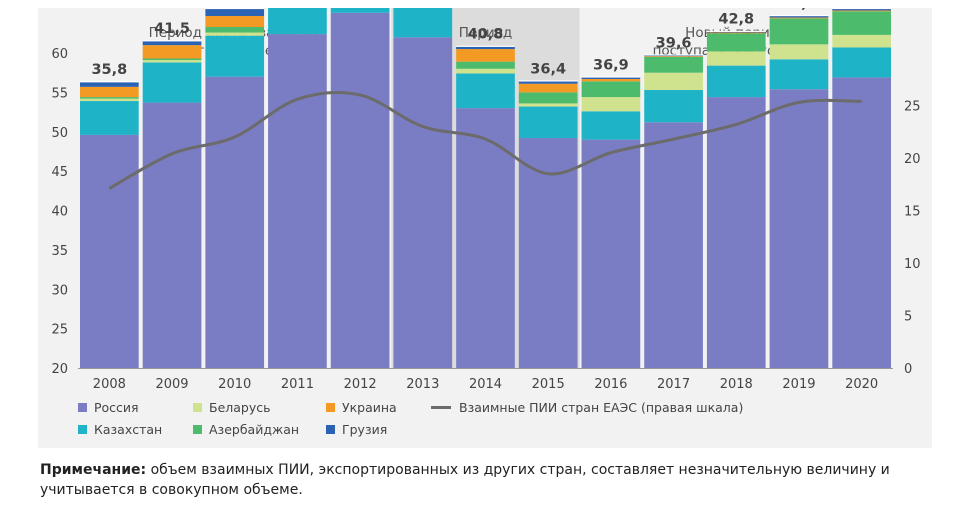 The width and height of the screenshot is (954, 506). What do you see at coordinates (197, 429) in the screenshot?
I see `azerbaijan-swatch` at bounding box center [197, 429].